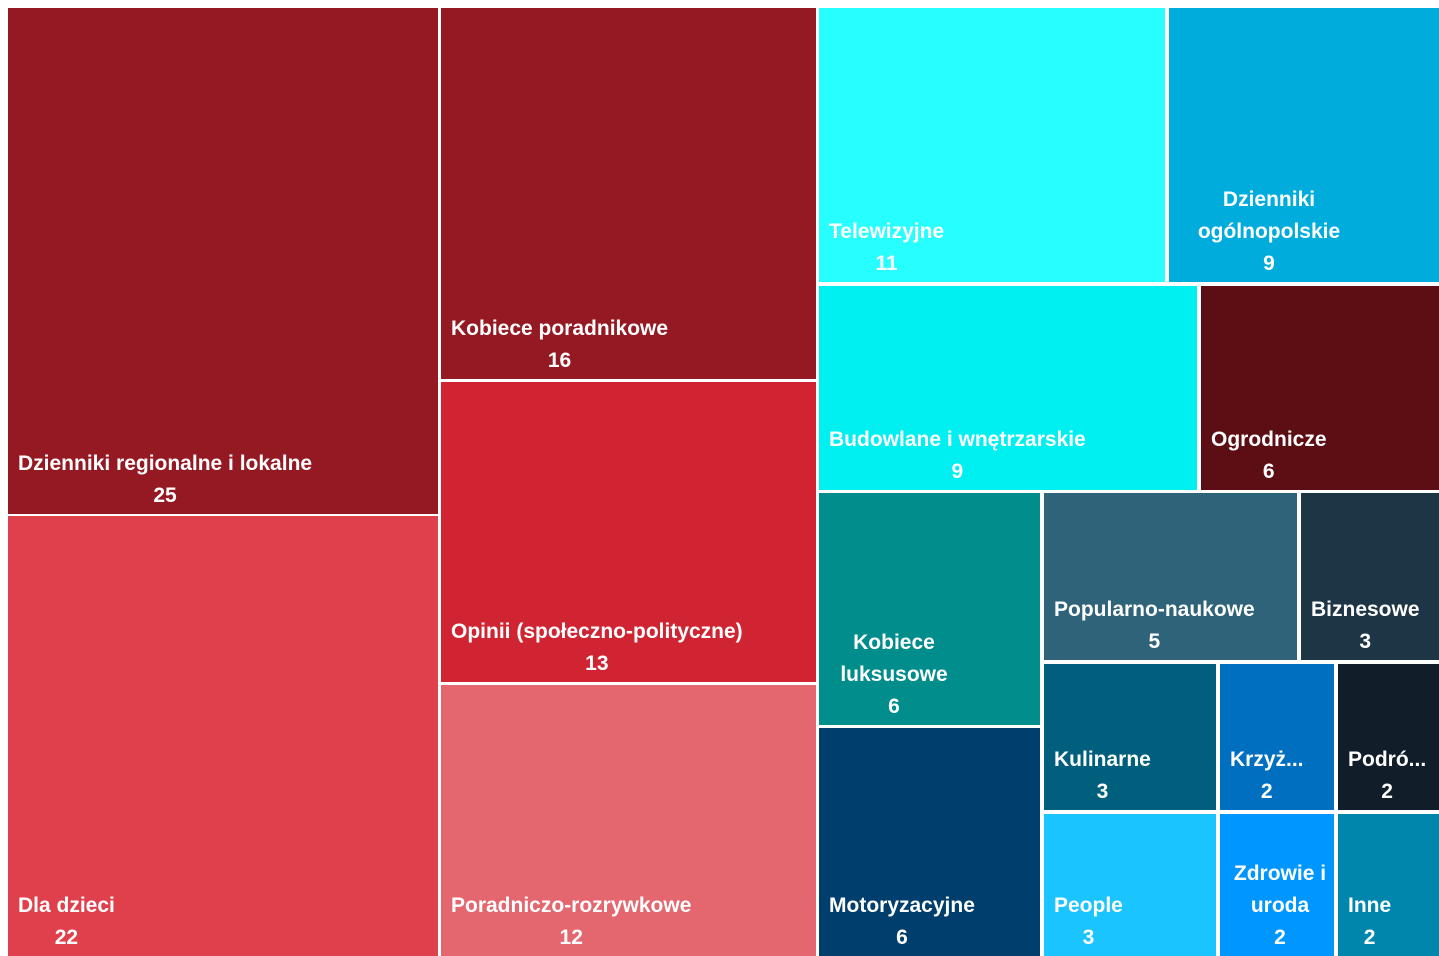  What do you see at coordinates (957, 439) in the screenshot?
I see `category-label: Budowlane i wnętrzarskie` at bounding box center [957, 439].